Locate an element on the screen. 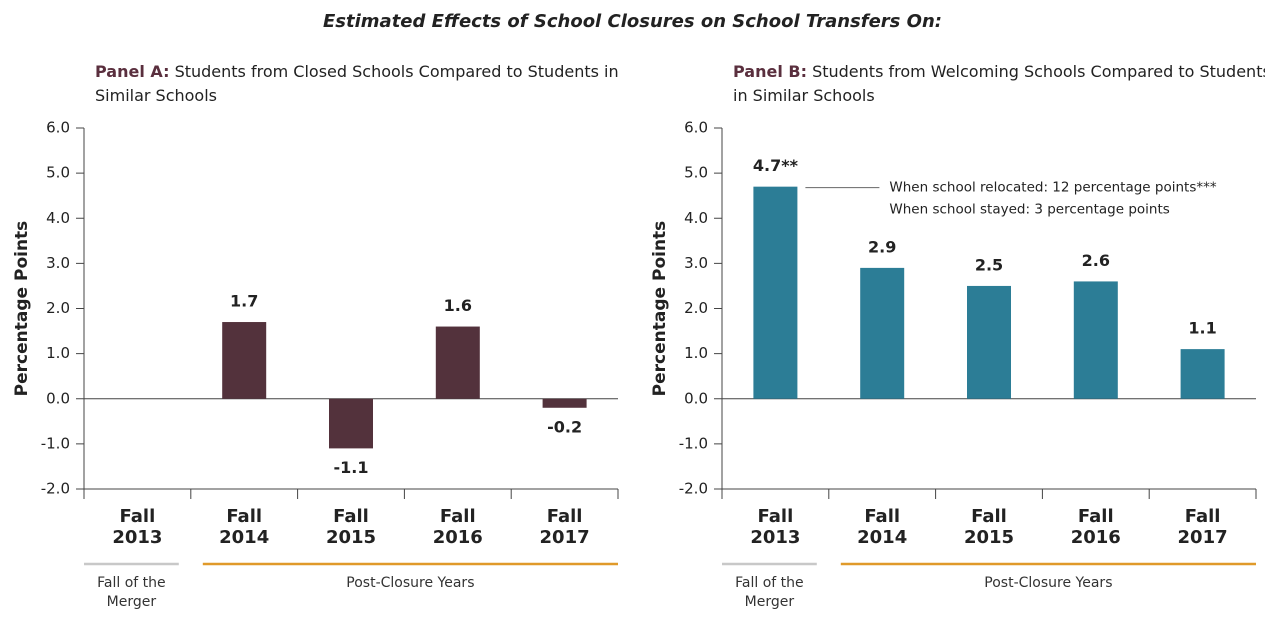 Image resolution: width=1265 pixels, height=632 pixels. value-label: 2.9 is located at coordinates (882, 246).